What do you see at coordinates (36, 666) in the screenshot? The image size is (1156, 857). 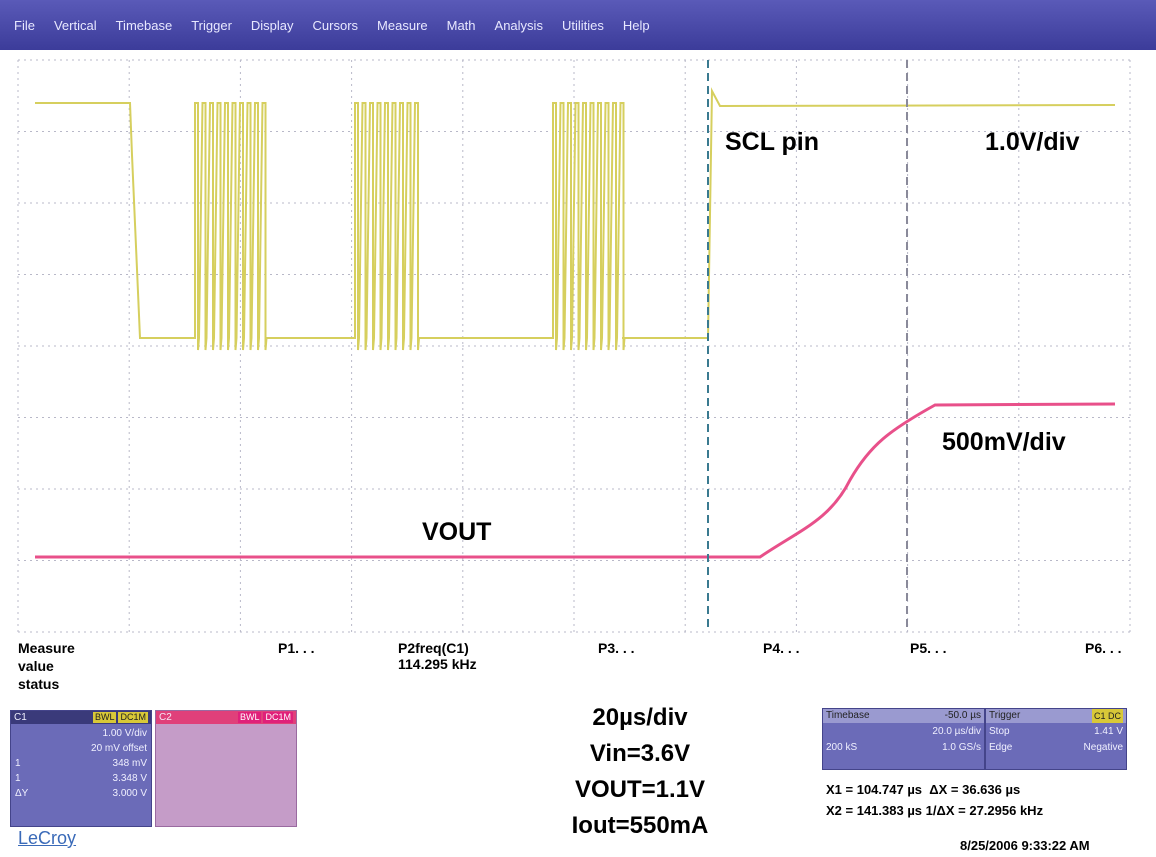 I see `measure-header: value` at bounding box center [36, 666].